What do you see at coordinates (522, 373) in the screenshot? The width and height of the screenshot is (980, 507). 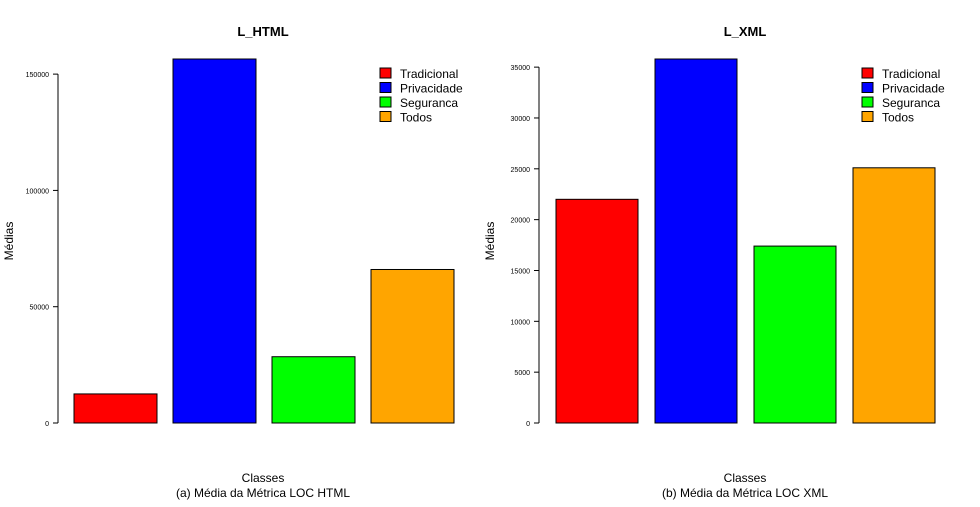 I see `y-tick-label: 5000` at bounding box center [522, 373].